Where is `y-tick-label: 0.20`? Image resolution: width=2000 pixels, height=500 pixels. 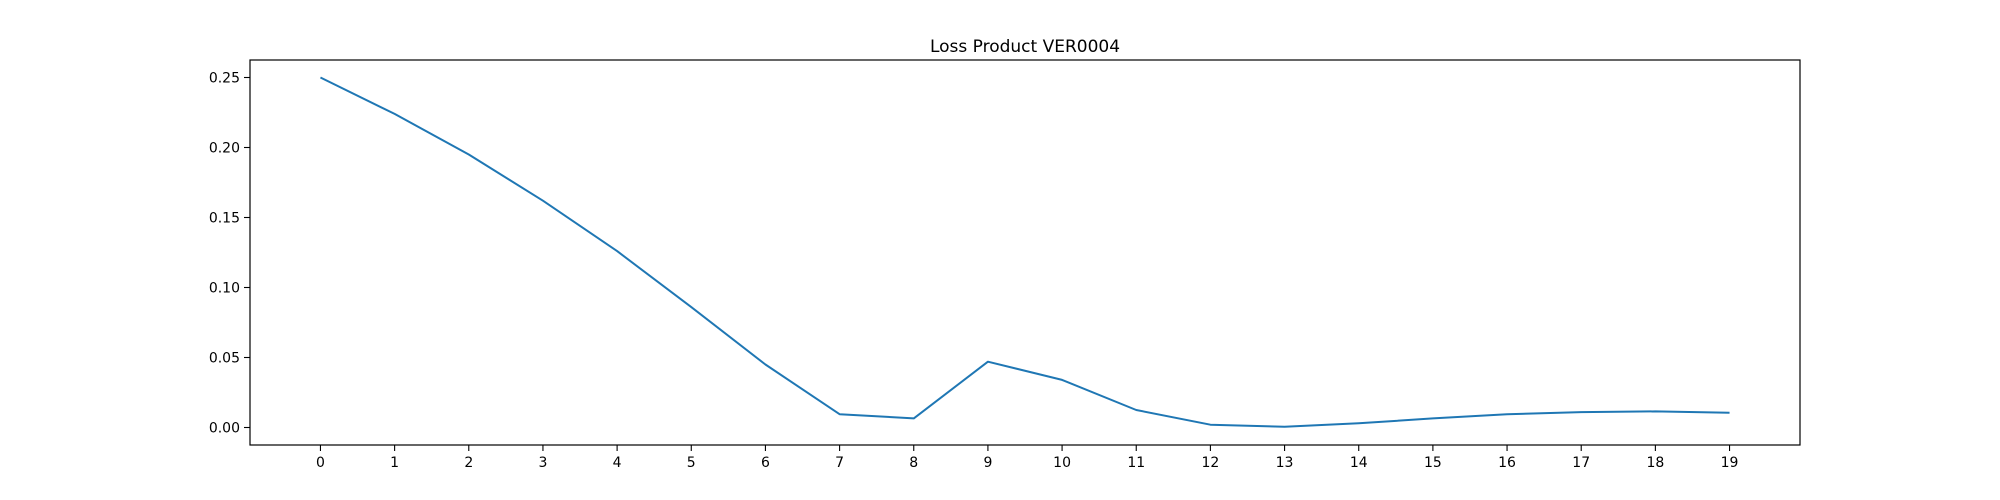 y-tick-label: 0.20 is located at coordinates (224, 149).